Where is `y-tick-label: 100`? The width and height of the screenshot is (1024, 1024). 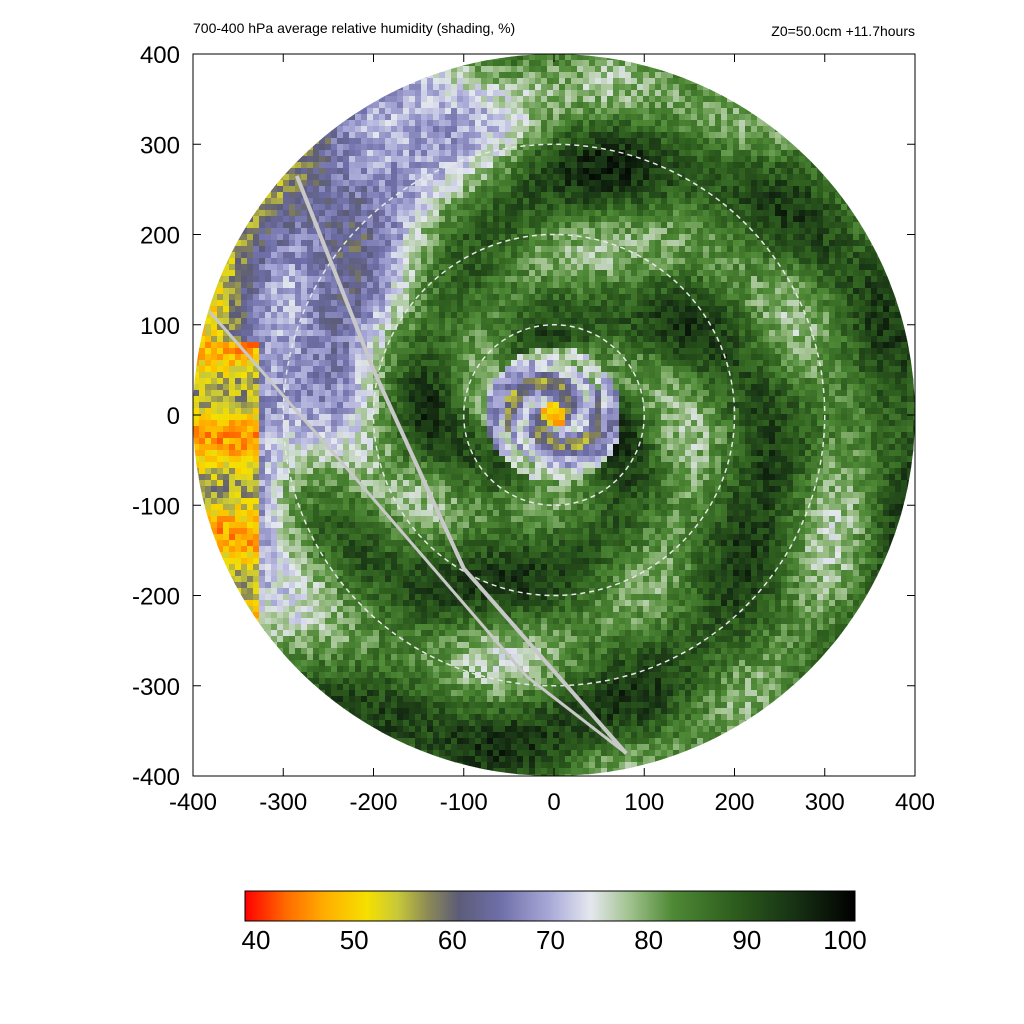
y-tick-label: 100 is located at coordinates (160, 326).